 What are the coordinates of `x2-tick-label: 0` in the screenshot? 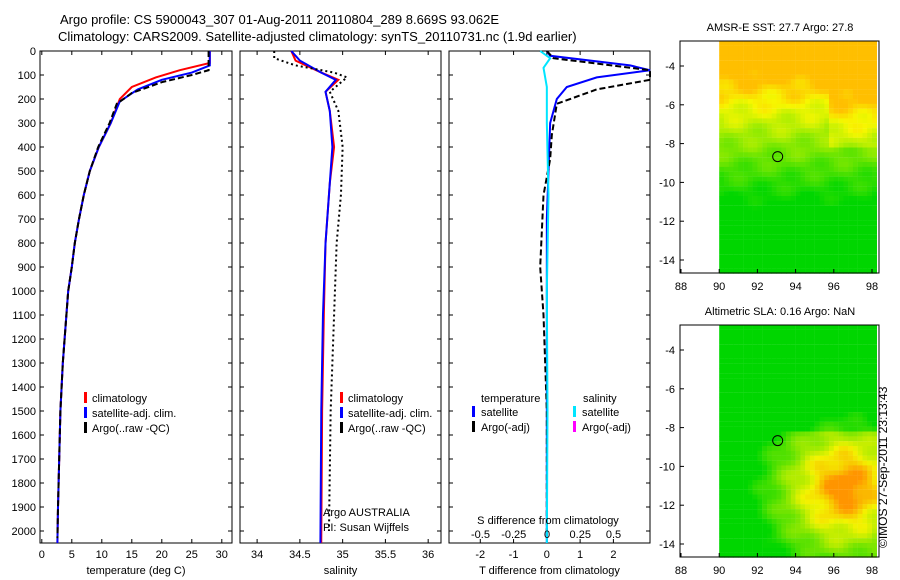 It's located at (547, 535).